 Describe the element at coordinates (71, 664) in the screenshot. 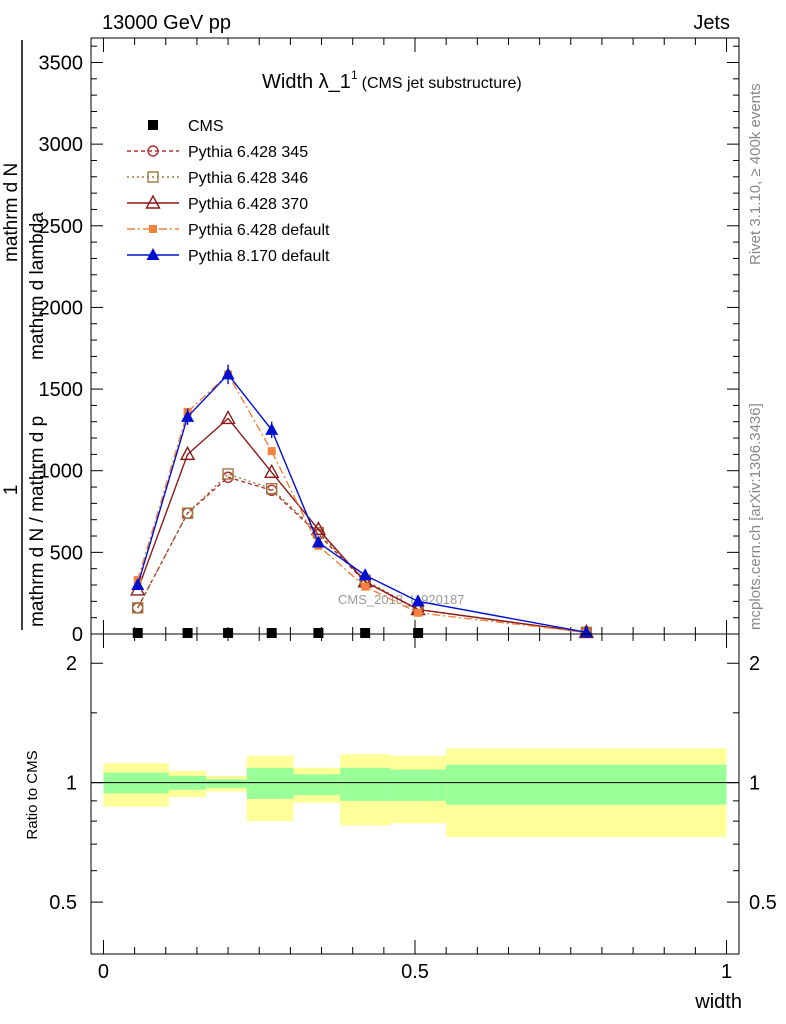

I see `ratio-ytick-label: 2` at that location.